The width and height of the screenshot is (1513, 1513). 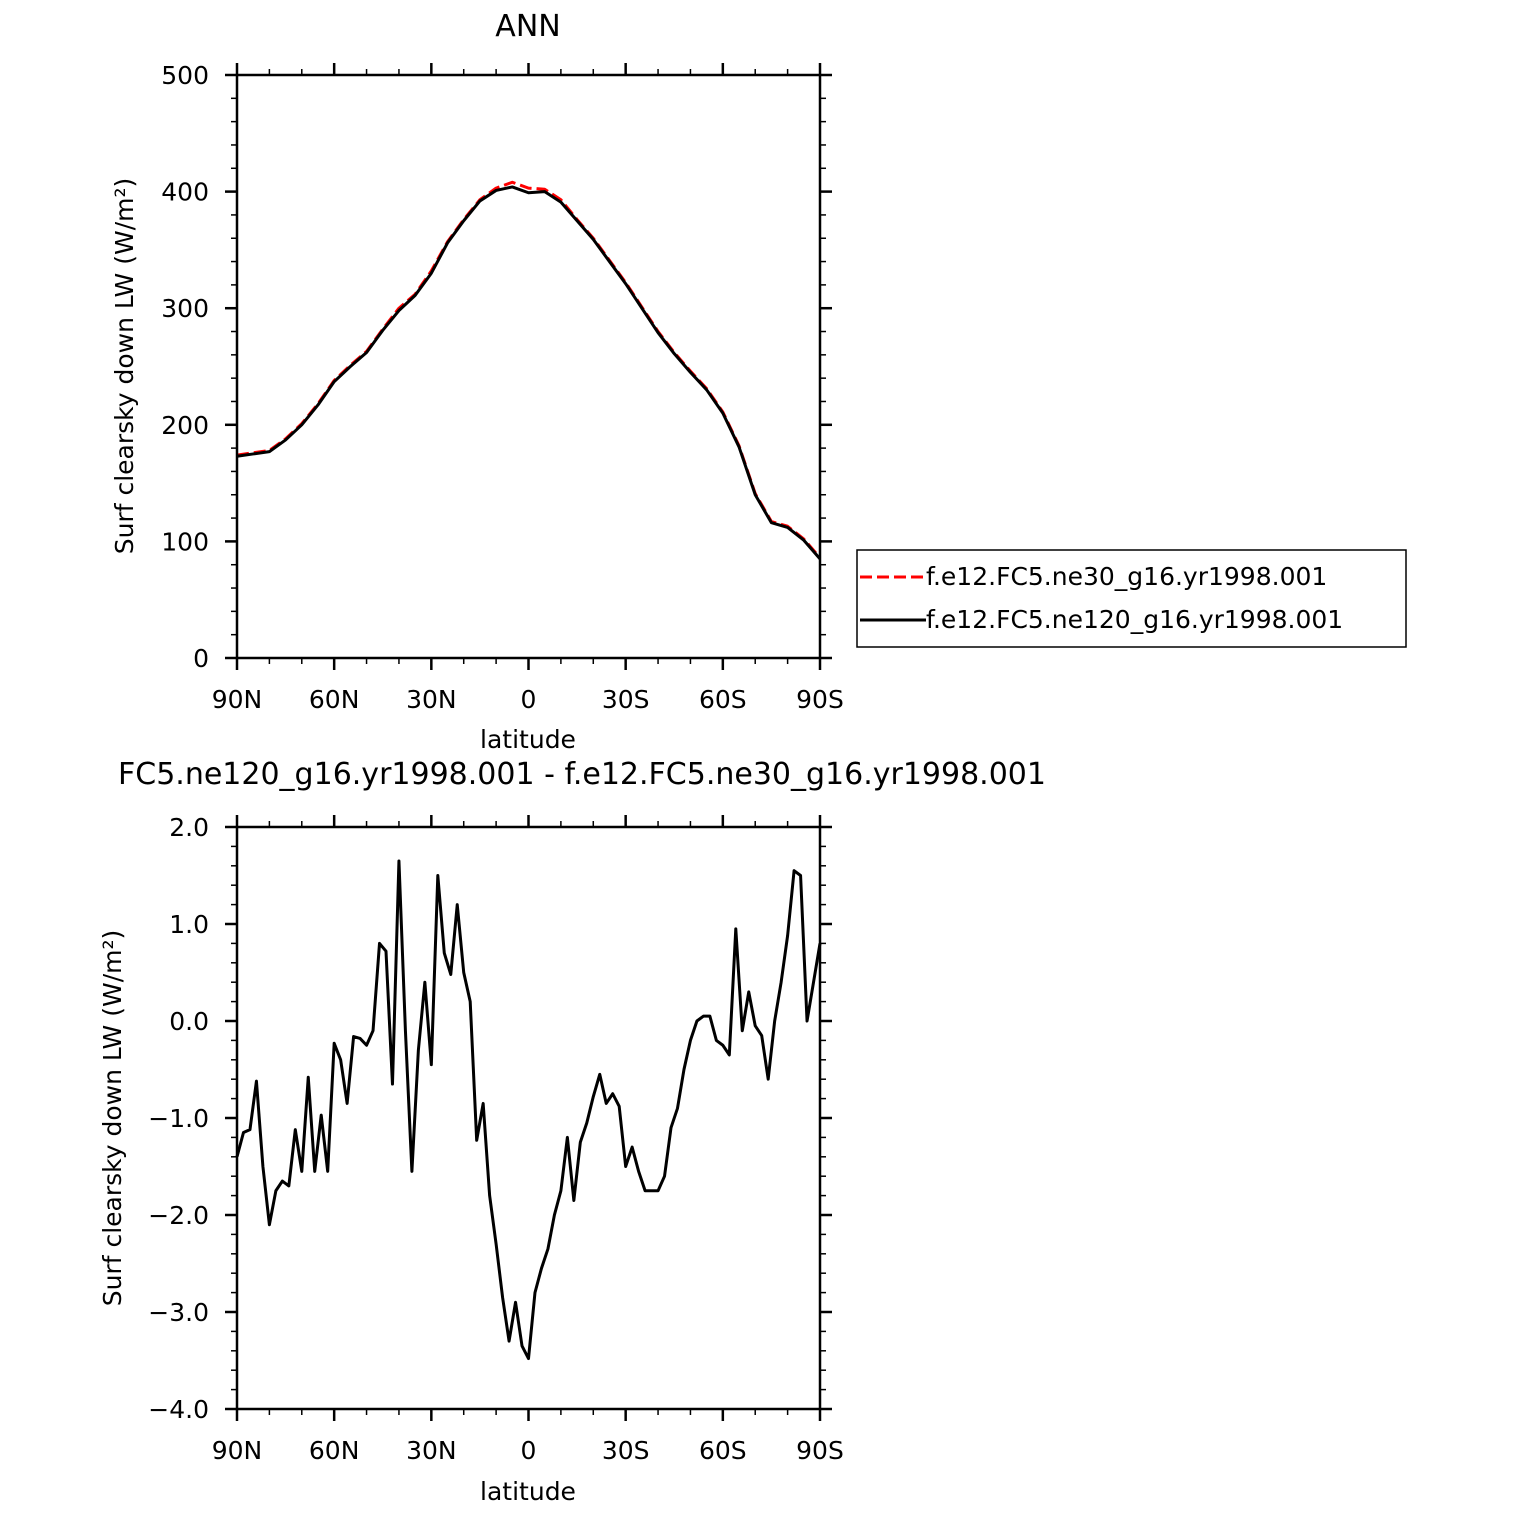 I want to click on y-tick-label: −2.0, so click(x=178, y=1215).